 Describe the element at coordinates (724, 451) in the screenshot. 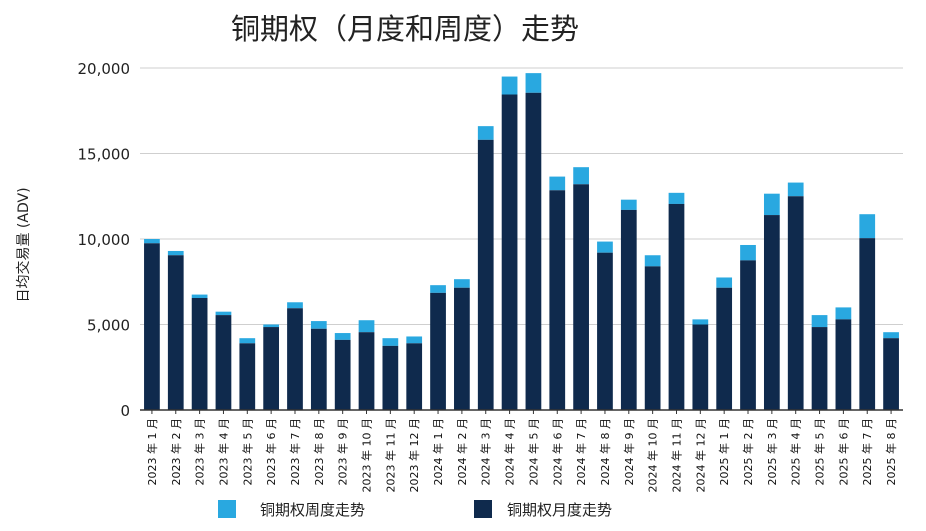

I see `x-tick-label: 2025 年 1 月` at that location.